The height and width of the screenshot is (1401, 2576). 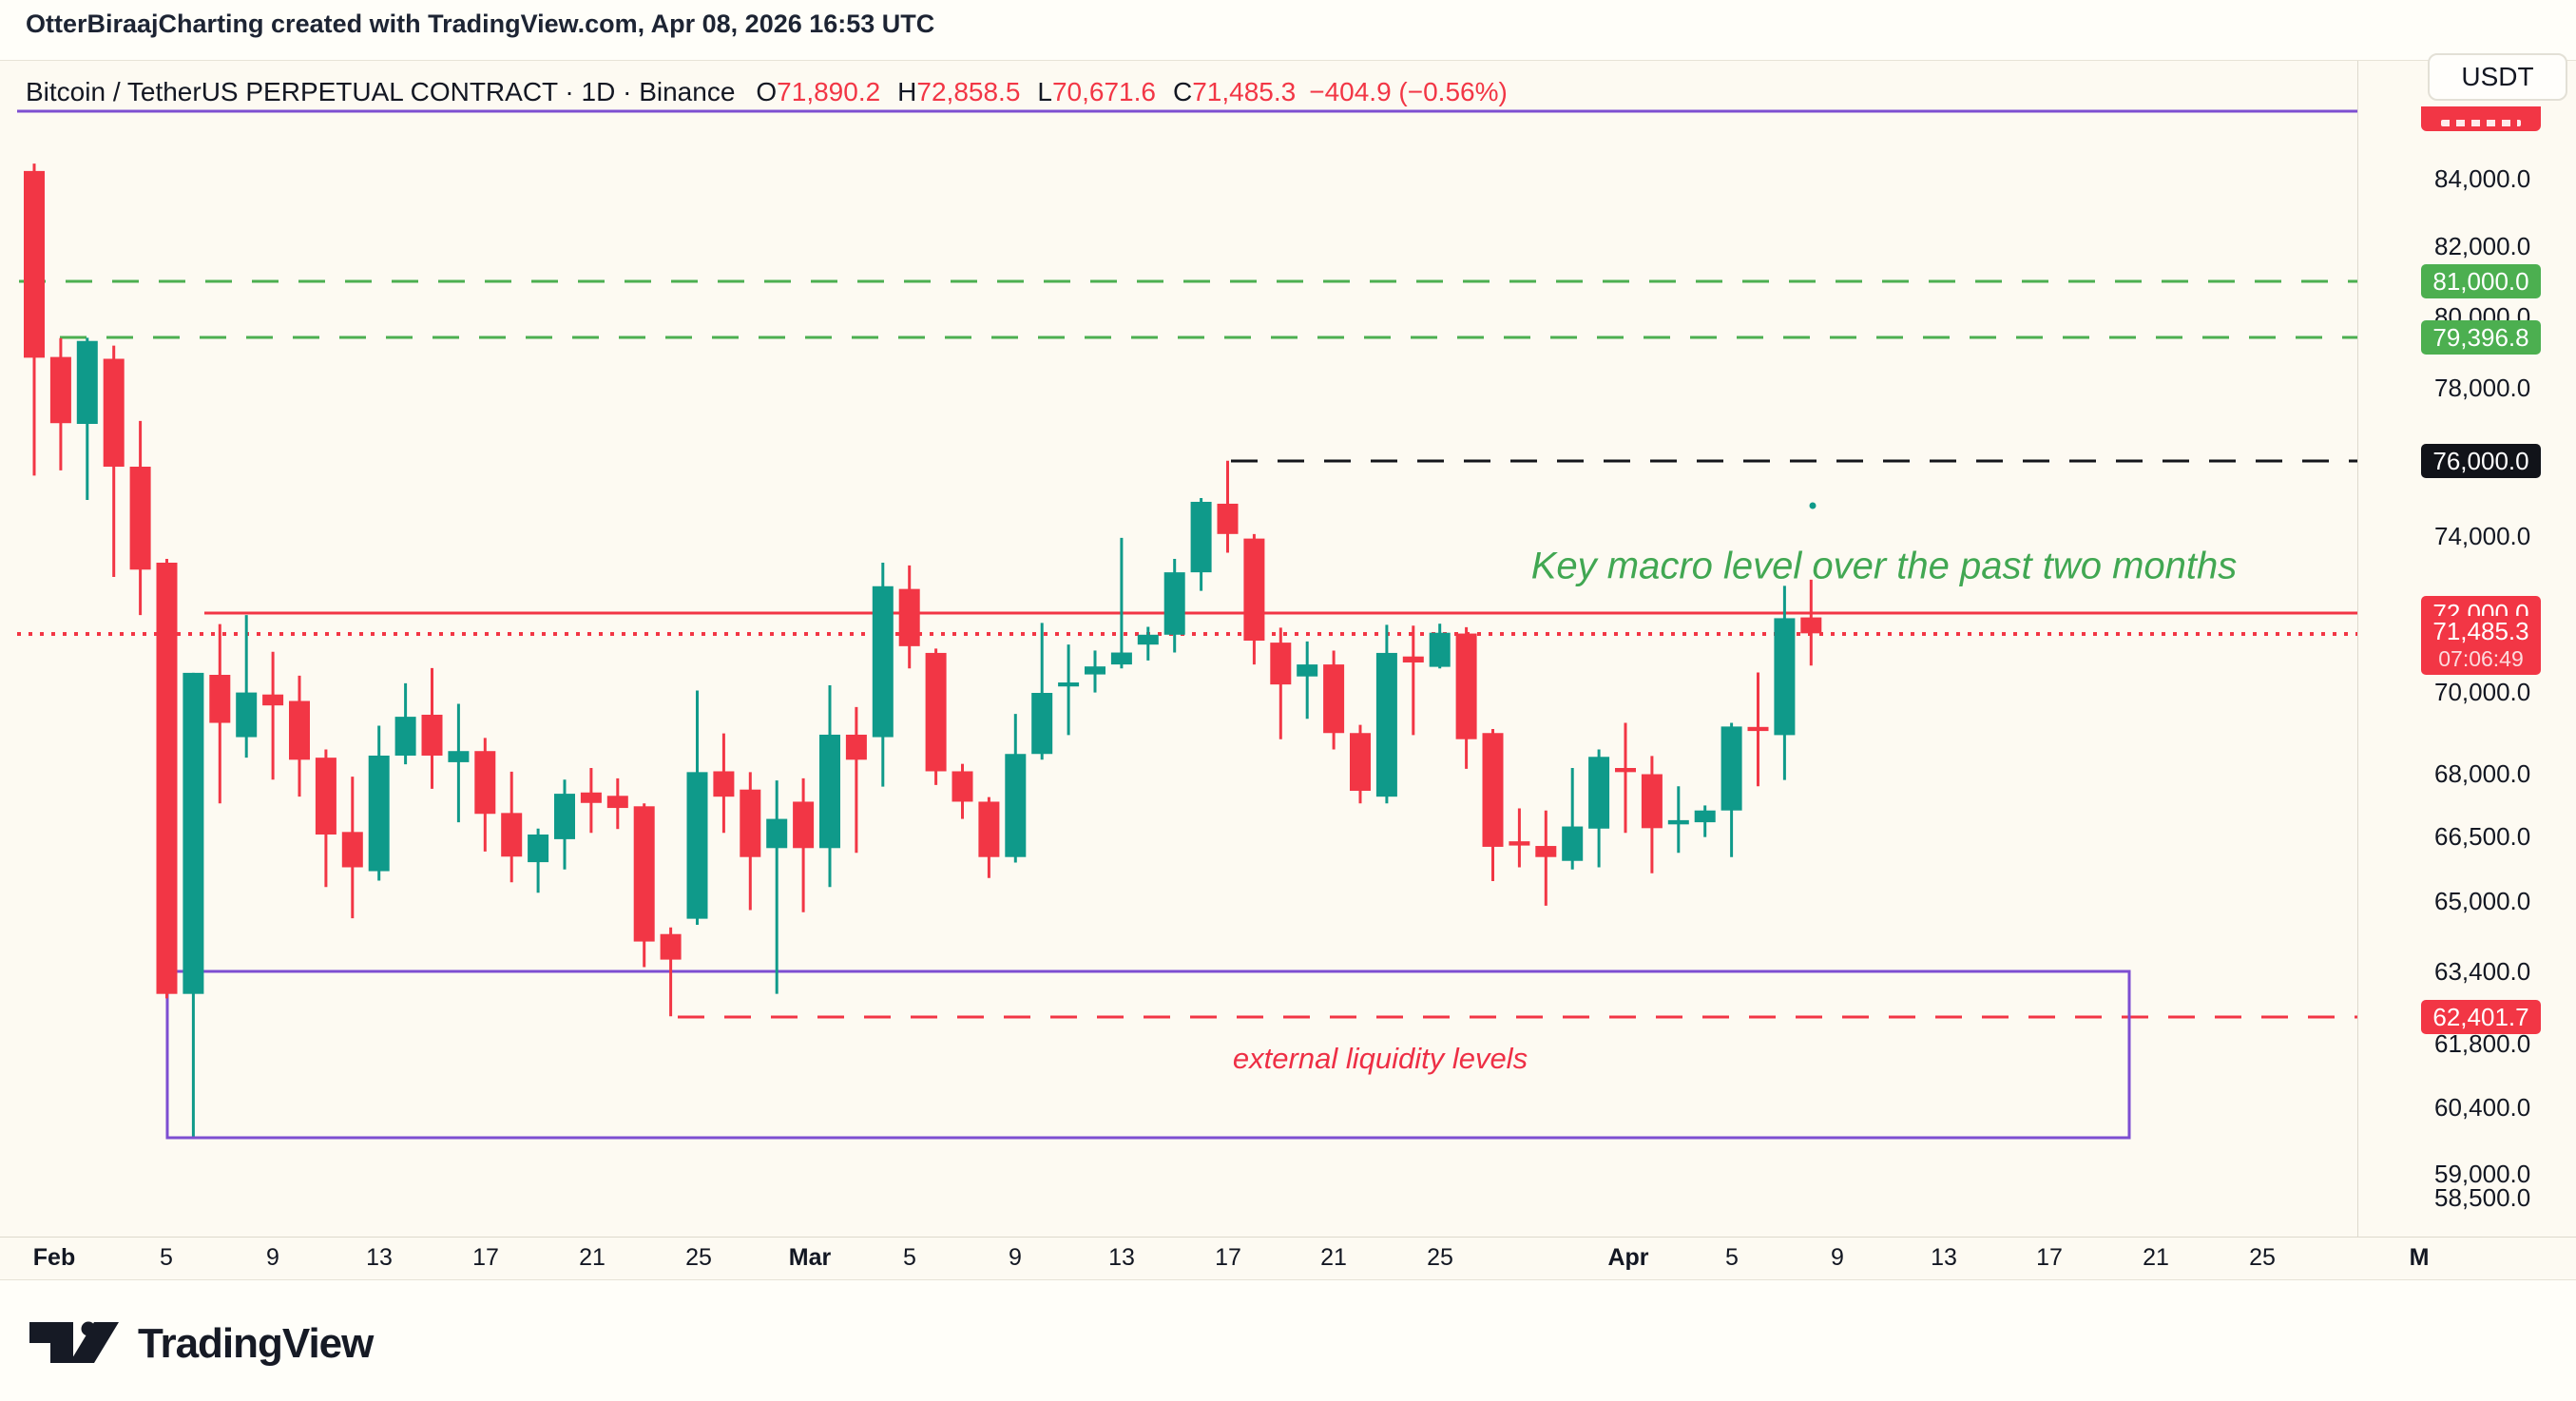 I want to click on ohlc-readout: O71,890.2 H72,858.5 L70,671.6 C71,485.3, so click(x=1026, y=92).